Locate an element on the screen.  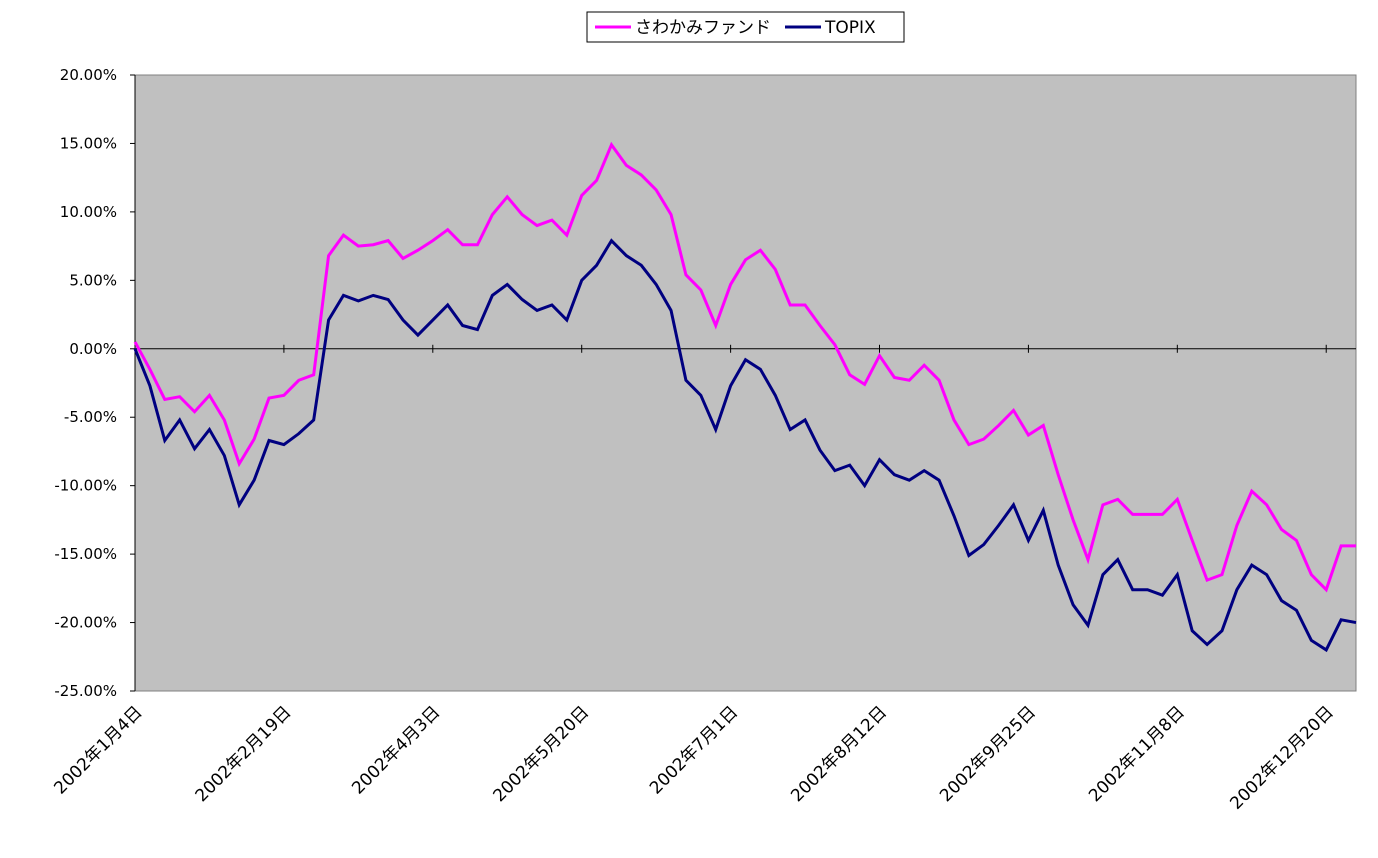
legend-label: TOPIX is located at coordinates (850, 28).